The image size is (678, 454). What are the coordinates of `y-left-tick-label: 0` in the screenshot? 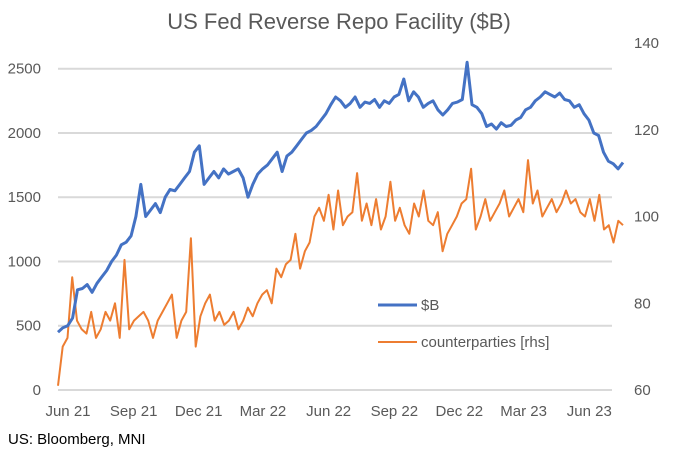 It's located at (37, 390).